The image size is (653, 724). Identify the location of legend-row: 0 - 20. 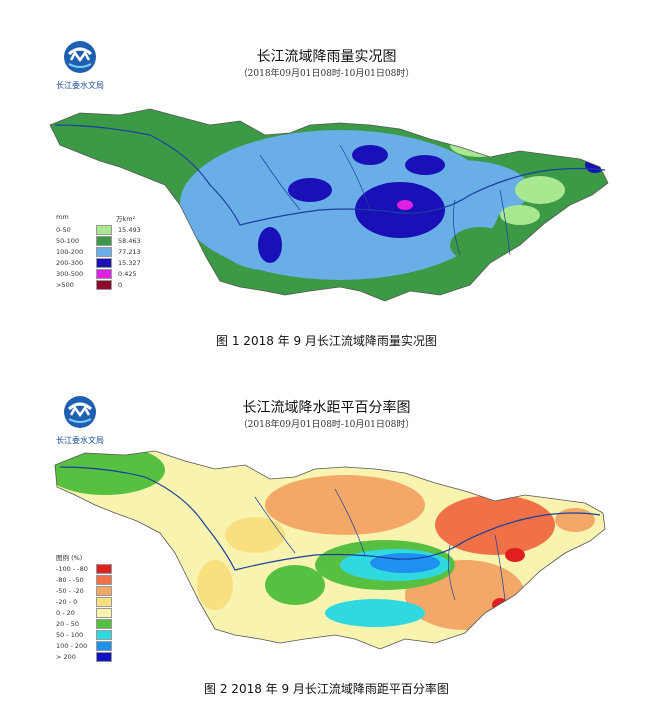
(87, 612).